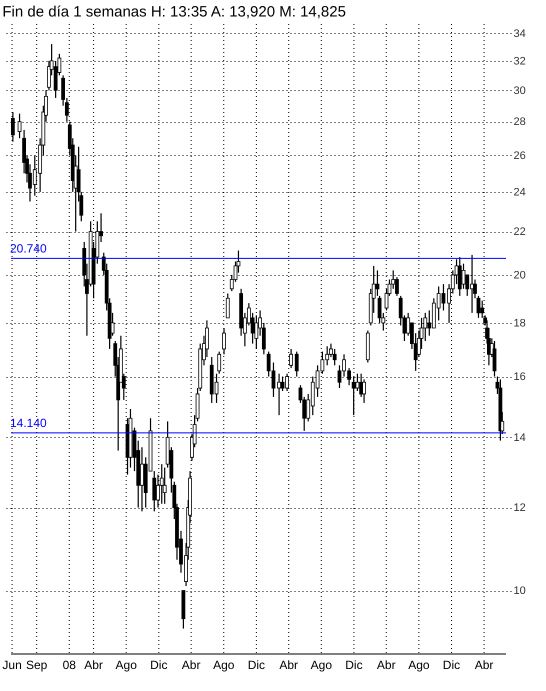 Image resolution: width=546 pixels, height=691 pixels. What do you see at coordinates (174, 12) in the screenshot?
I see `chart-title: Fin de día 1 semanas H: 13:35 A: 13,920 M: 14,825` at bounding box center [174, 12].